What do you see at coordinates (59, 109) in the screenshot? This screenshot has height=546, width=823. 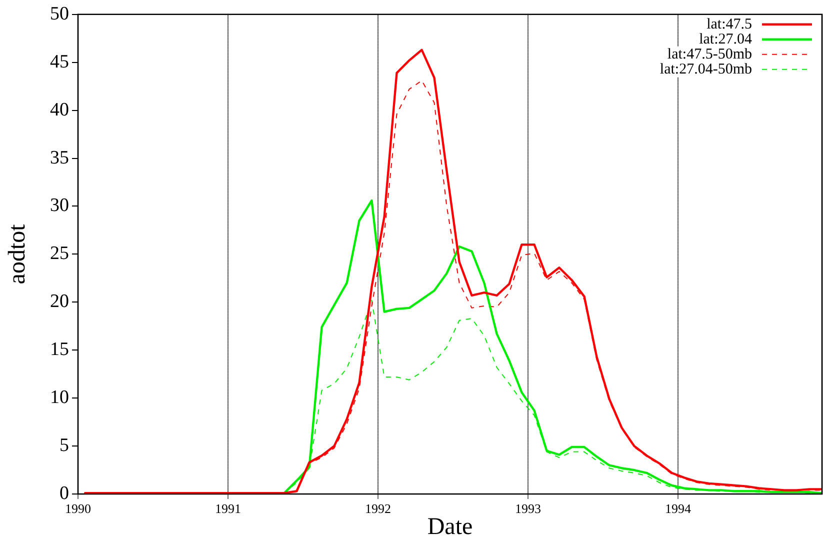 I see `y-tick-label: 40` at bounding box center [59, 109].